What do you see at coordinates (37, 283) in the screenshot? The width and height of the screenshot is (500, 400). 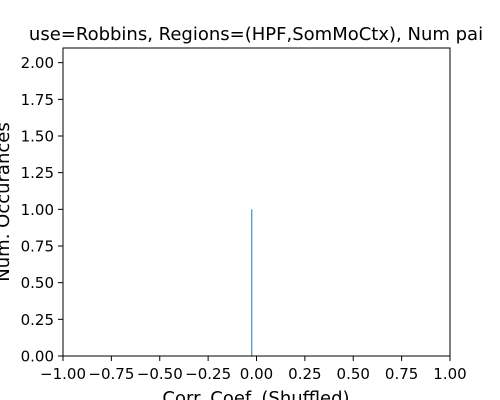 I see `y-tick-label-2: 0.50` at bounding box center [37, 283].